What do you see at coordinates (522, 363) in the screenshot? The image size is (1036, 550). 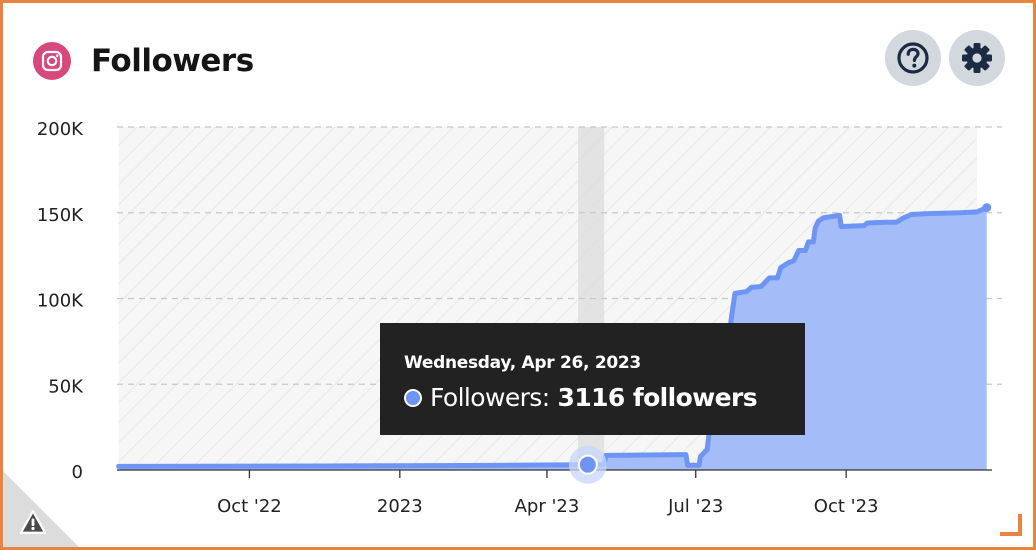 I see `tooltip-date: Wednesday, Apr 26, 2023` at bounding box center [522, 363].